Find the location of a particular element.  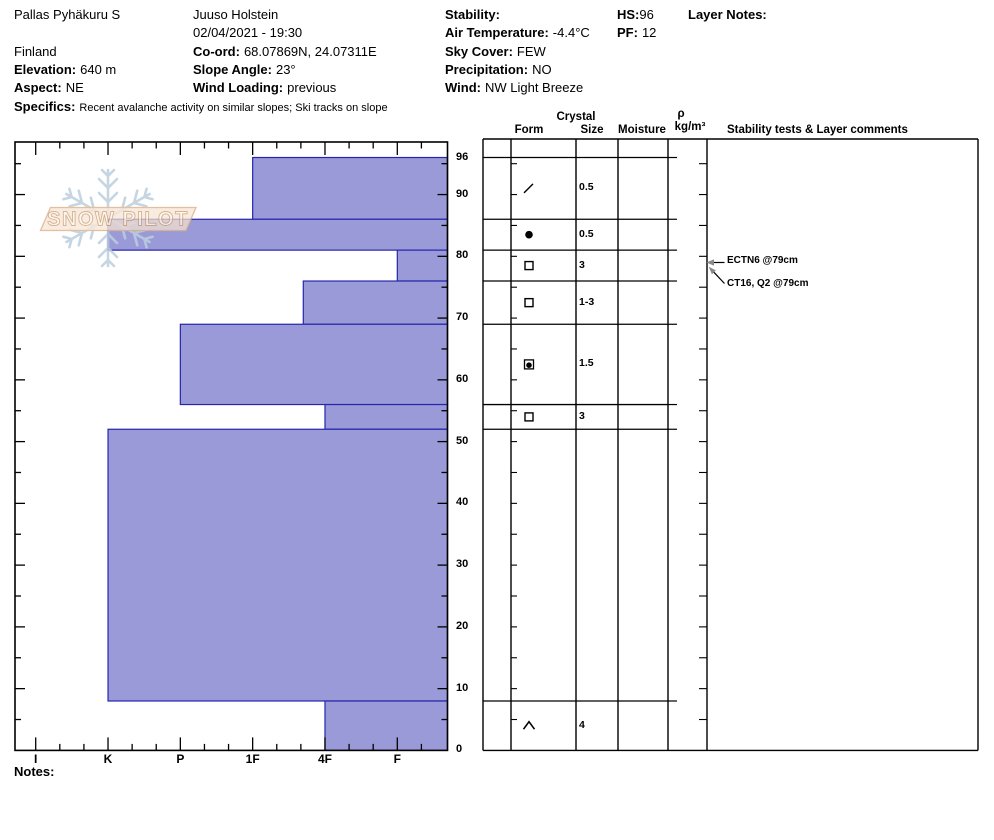

precipitation: Precipitation: NO is located at coordinates (498, 69).